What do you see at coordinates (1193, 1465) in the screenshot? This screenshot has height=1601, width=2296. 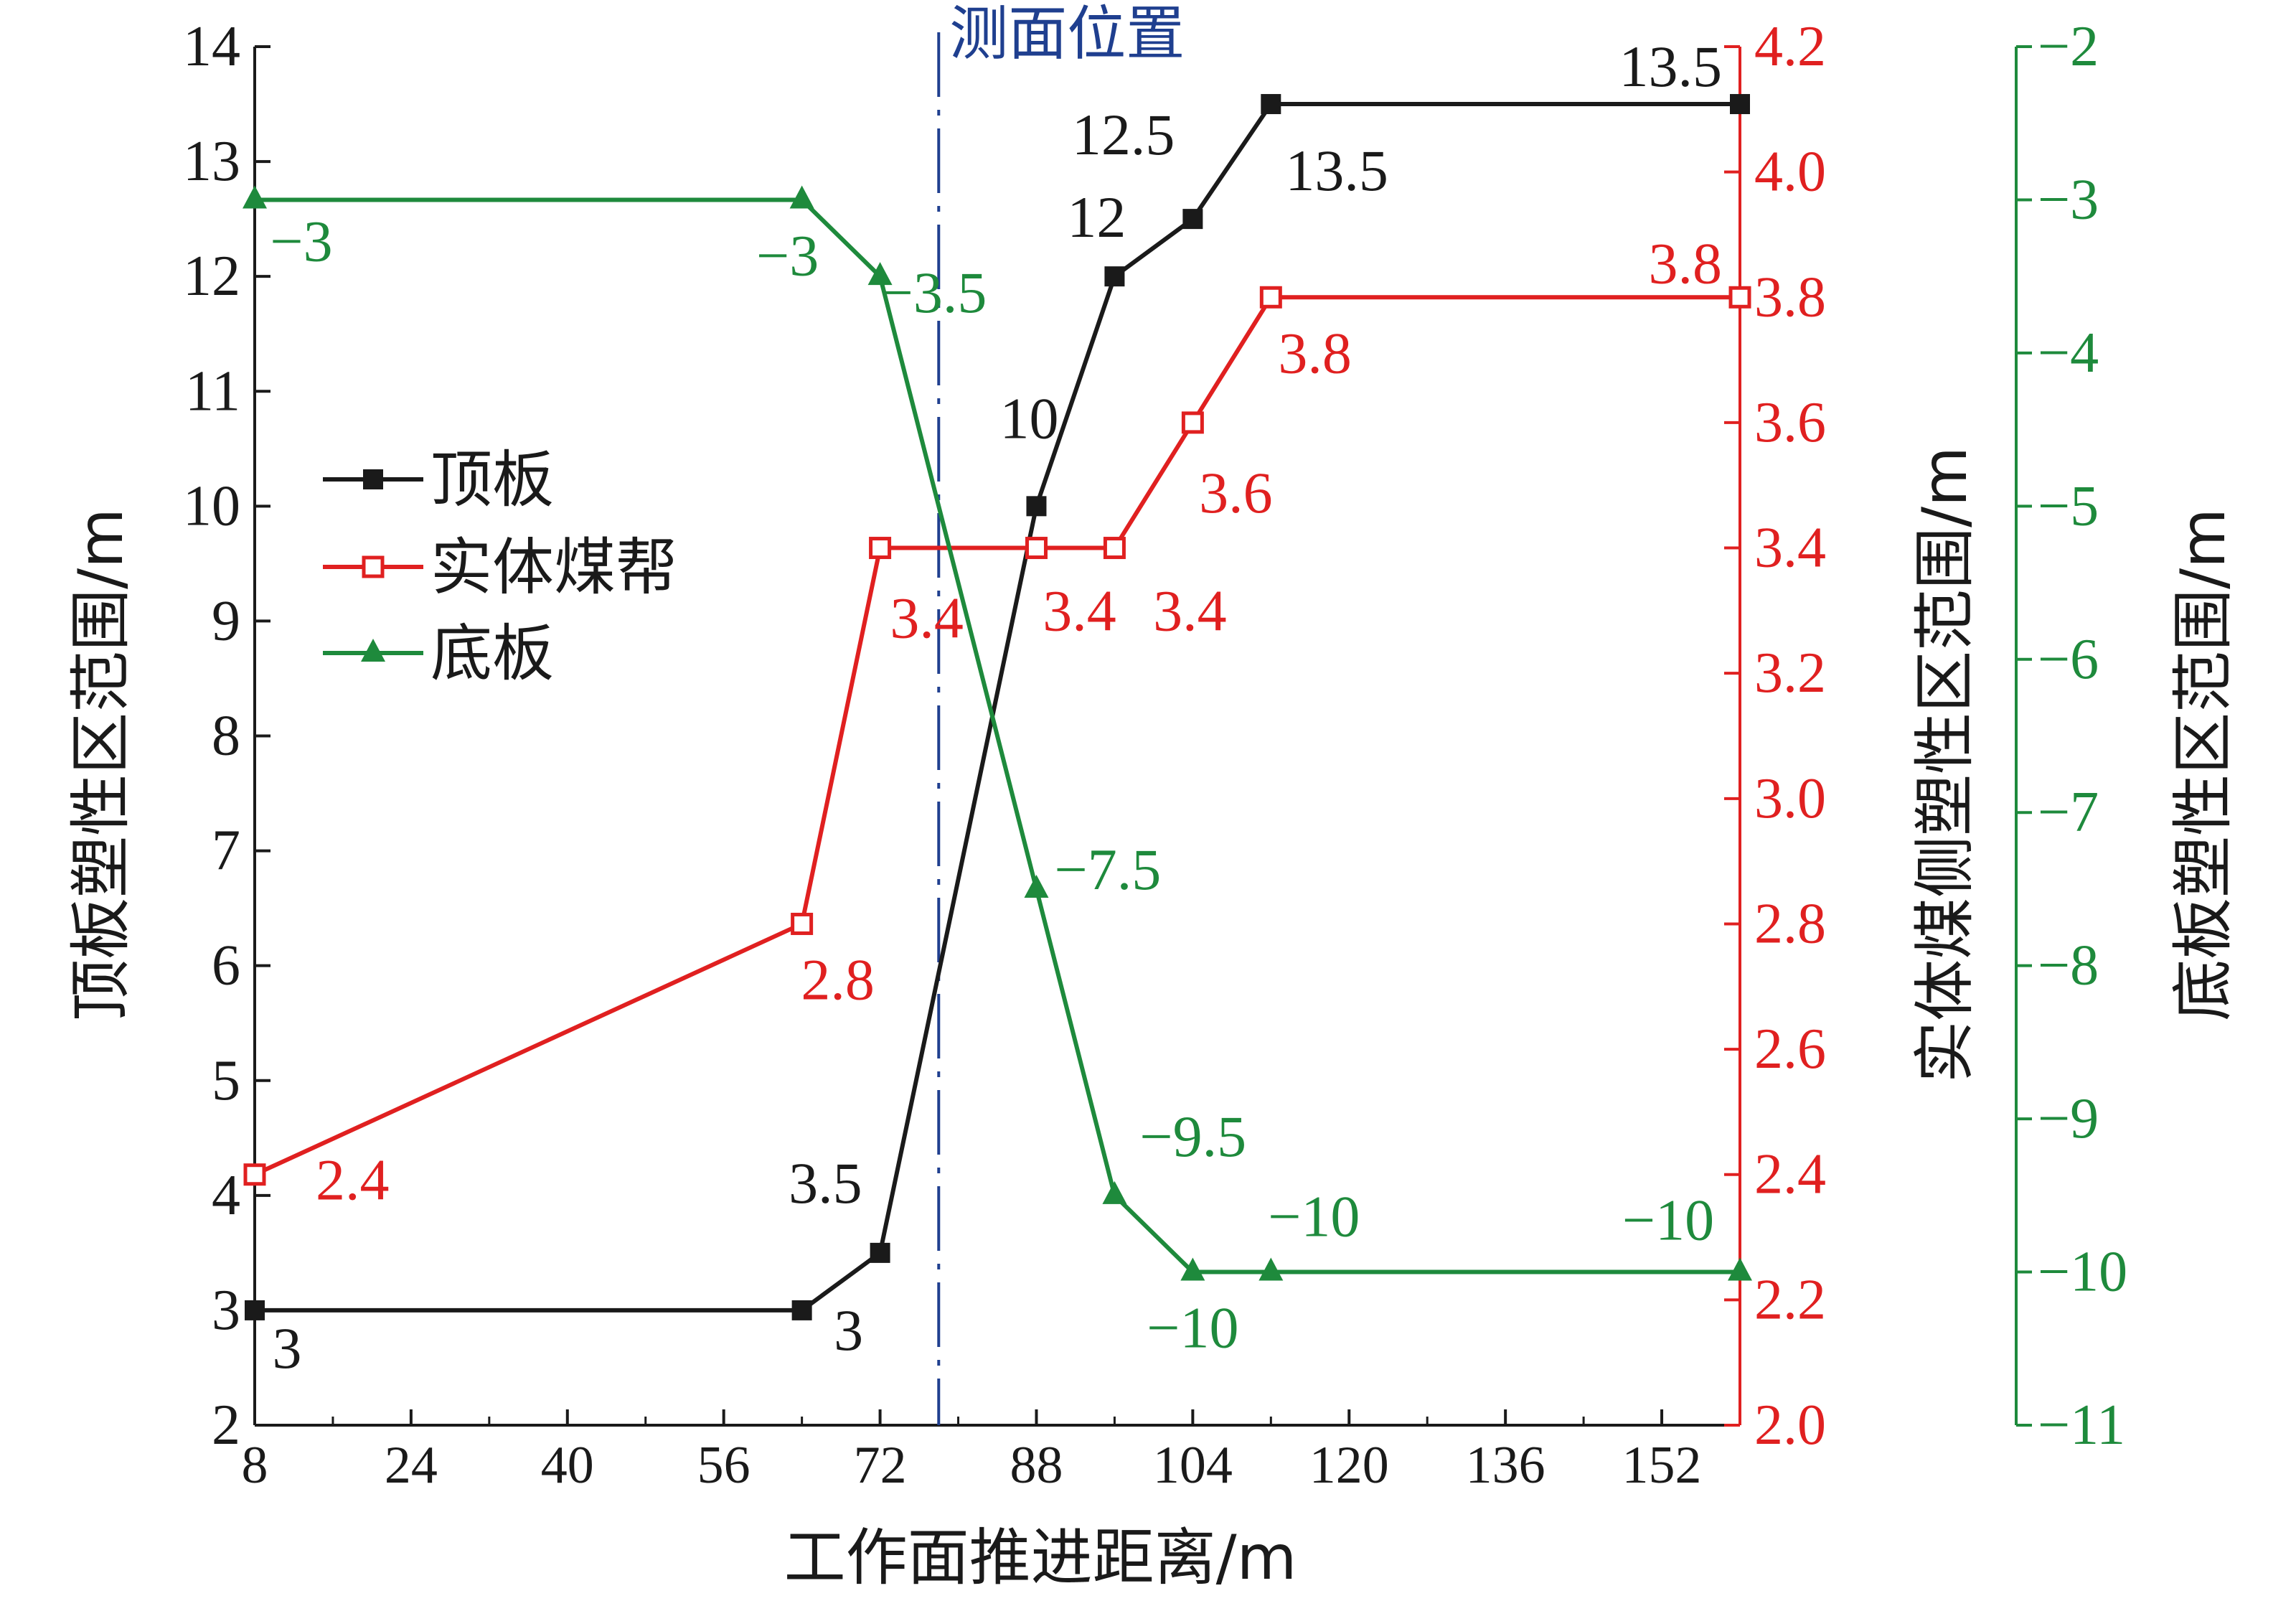 I see `x-tick-label: 104` at bounding box center [1193, 1465].